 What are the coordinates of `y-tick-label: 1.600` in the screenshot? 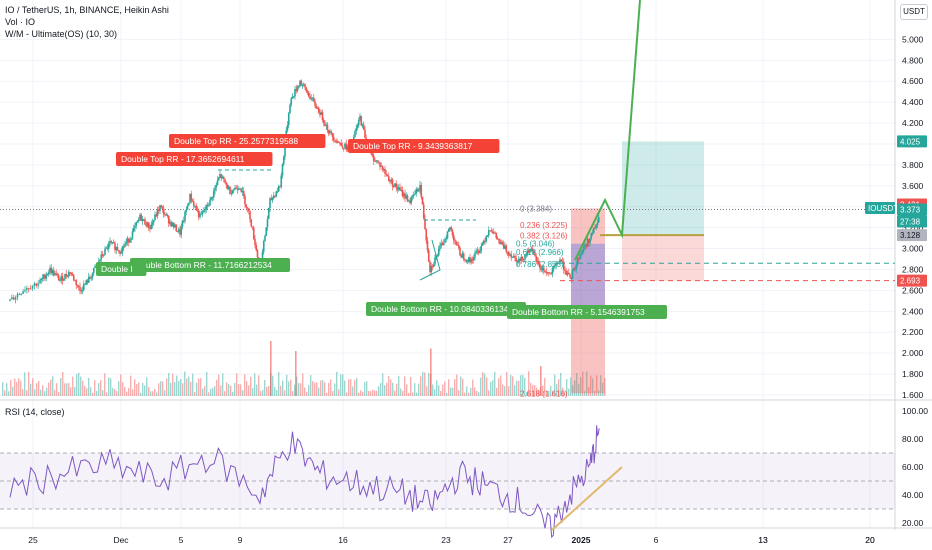 It's located at (913, 395).